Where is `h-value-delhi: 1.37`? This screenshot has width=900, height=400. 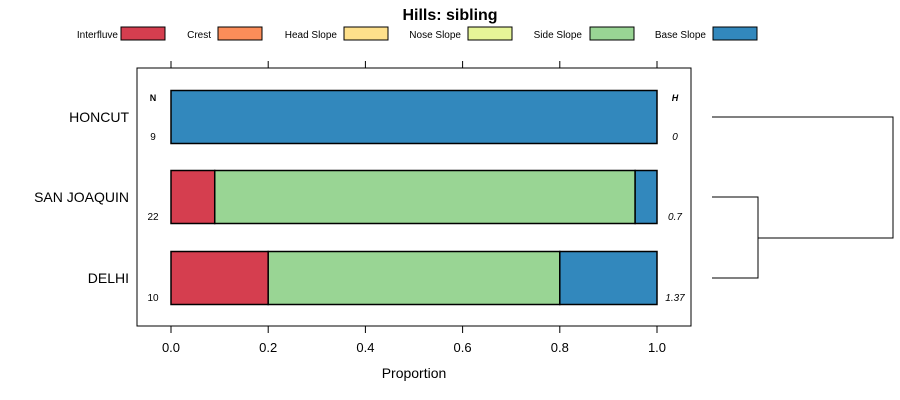
h-value-delhi: 1.37 is located at coordinates (675, 298).